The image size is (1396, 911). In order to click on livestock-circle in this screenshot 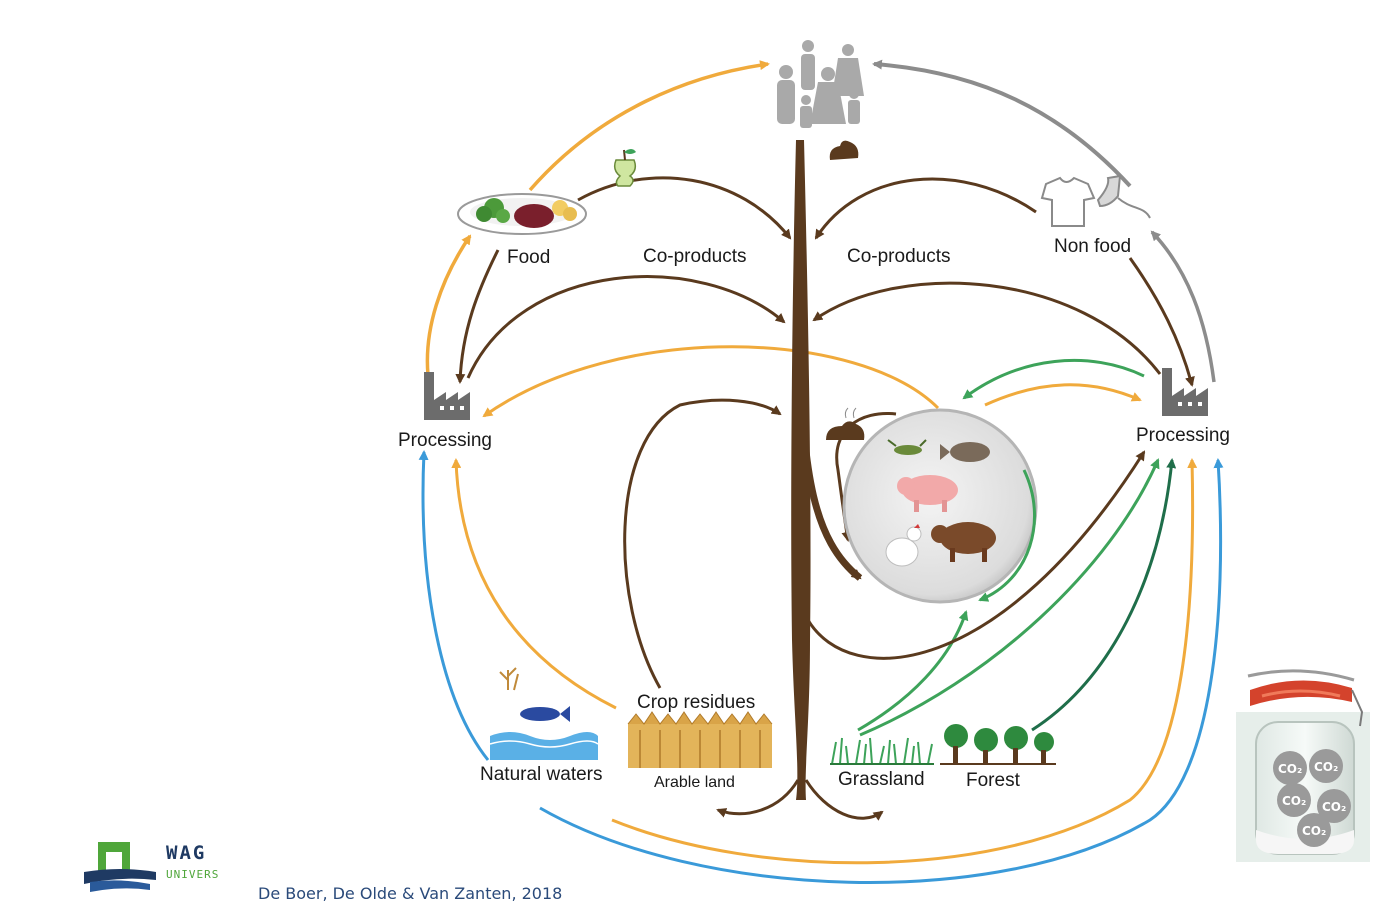, I will do `click(940, 506)`.